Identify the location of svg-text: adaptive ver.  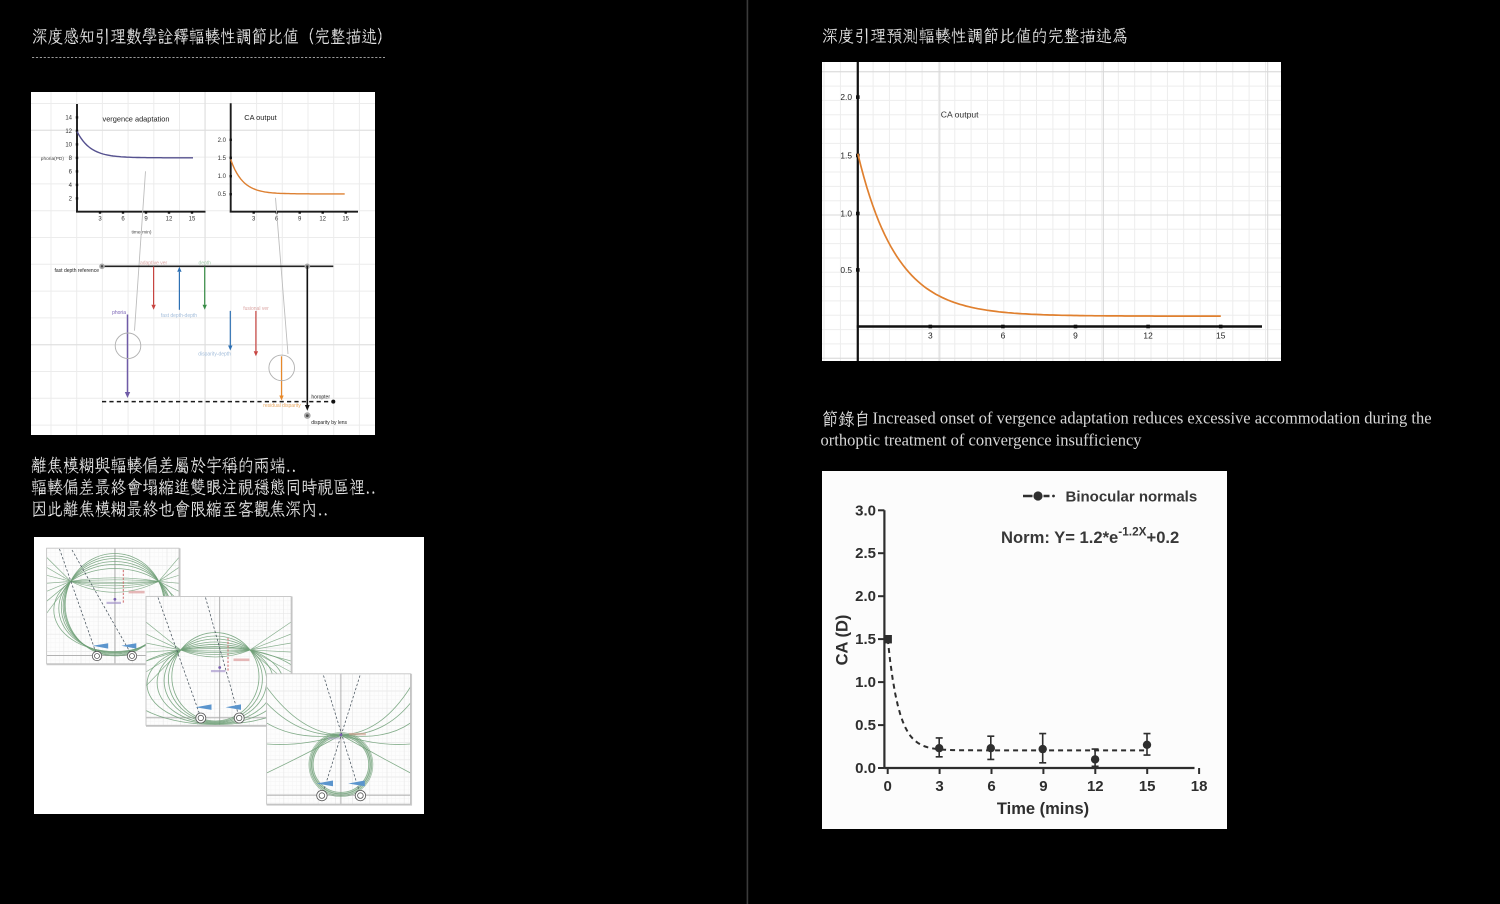
(154, 263).